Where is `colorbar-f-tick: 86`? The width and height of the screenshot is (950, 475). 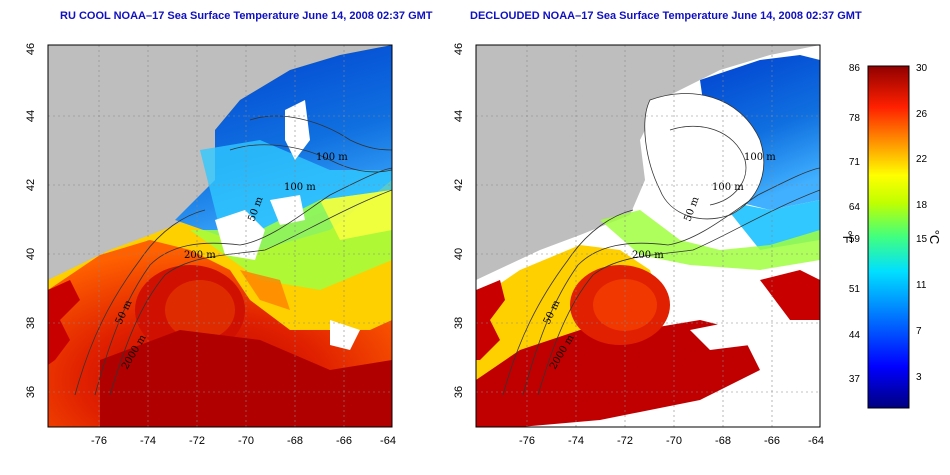
colorbar-f-tick: 86 is located at coordinates (855, 68).